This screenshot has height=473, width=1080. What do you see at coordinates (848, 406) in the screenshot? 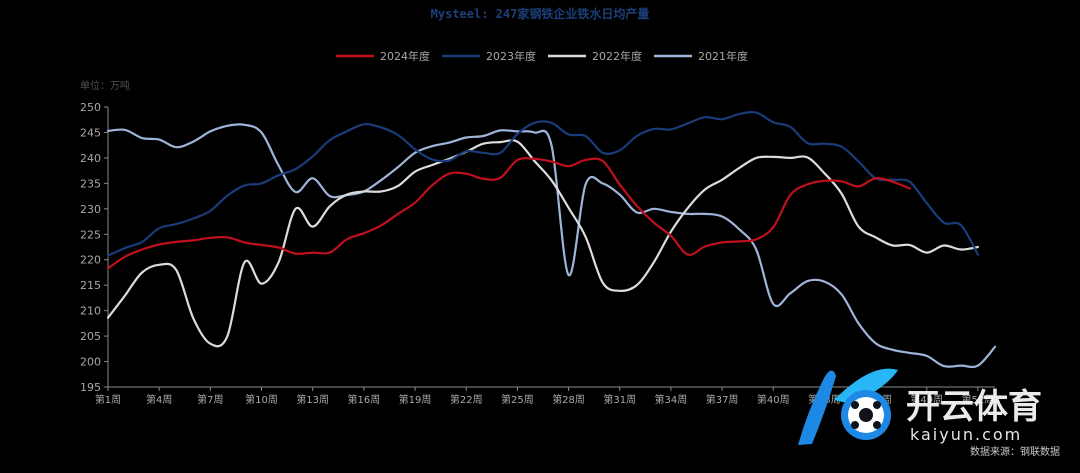
I see `kaiyun-logo-icon` at bounding box center [848, 406].